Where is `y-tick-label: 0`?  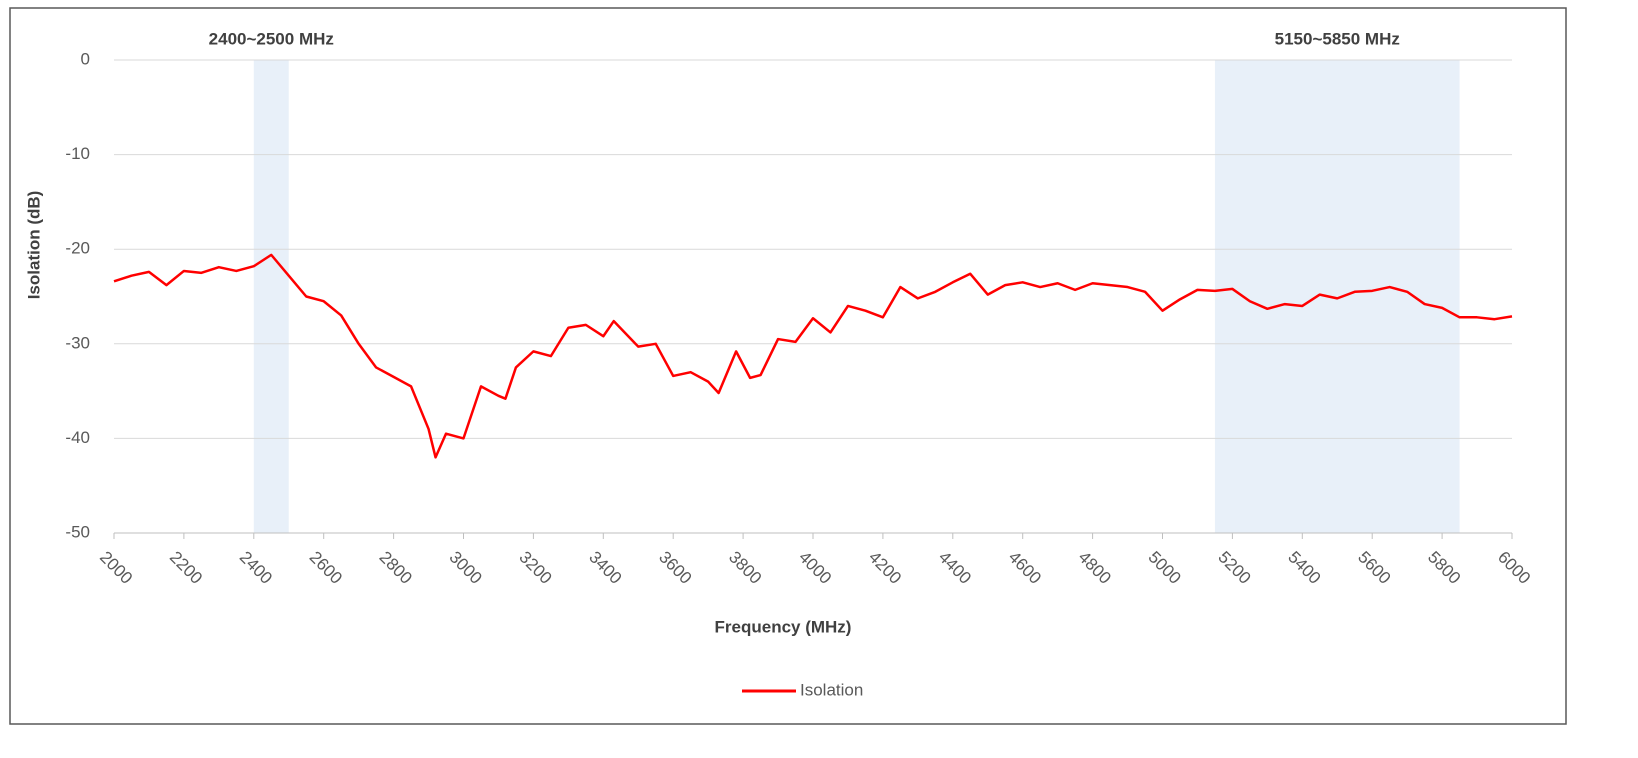 y-tick-label: 0 is located at coordinates (85, 58).